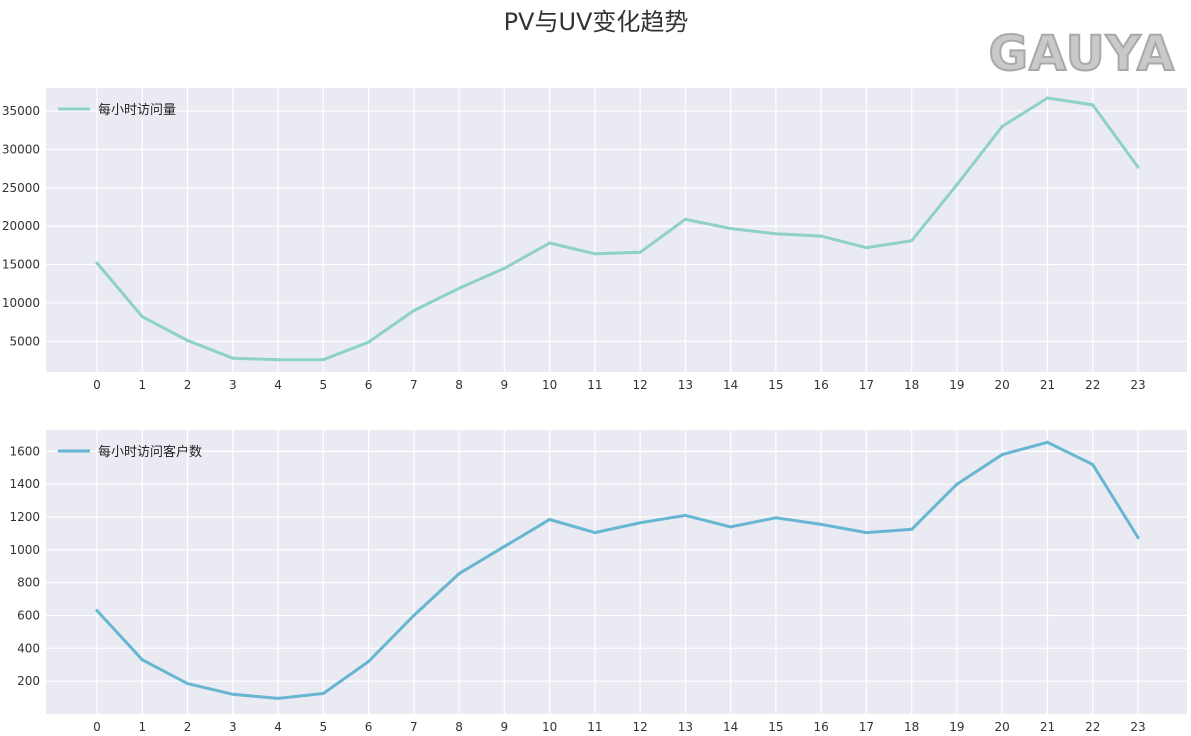 The height and width of the screenshot is (736, 1191). I want to click on uv-x-tick-label: 16, so click(821, 727).